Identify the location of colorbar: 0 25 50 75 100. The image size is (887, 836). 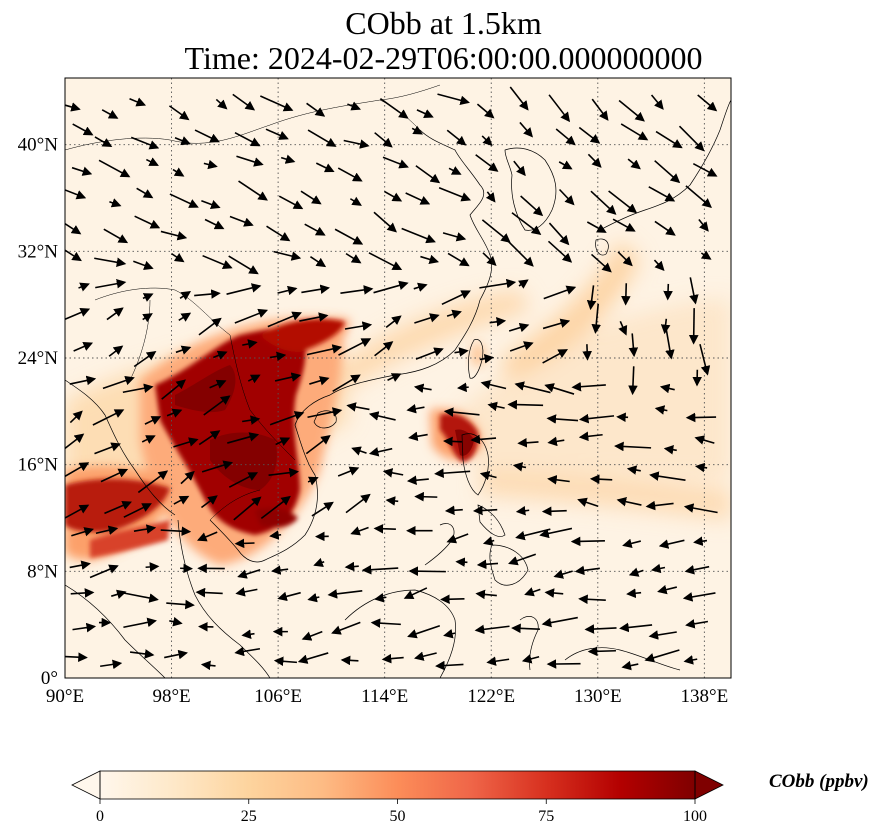
(397, 797).